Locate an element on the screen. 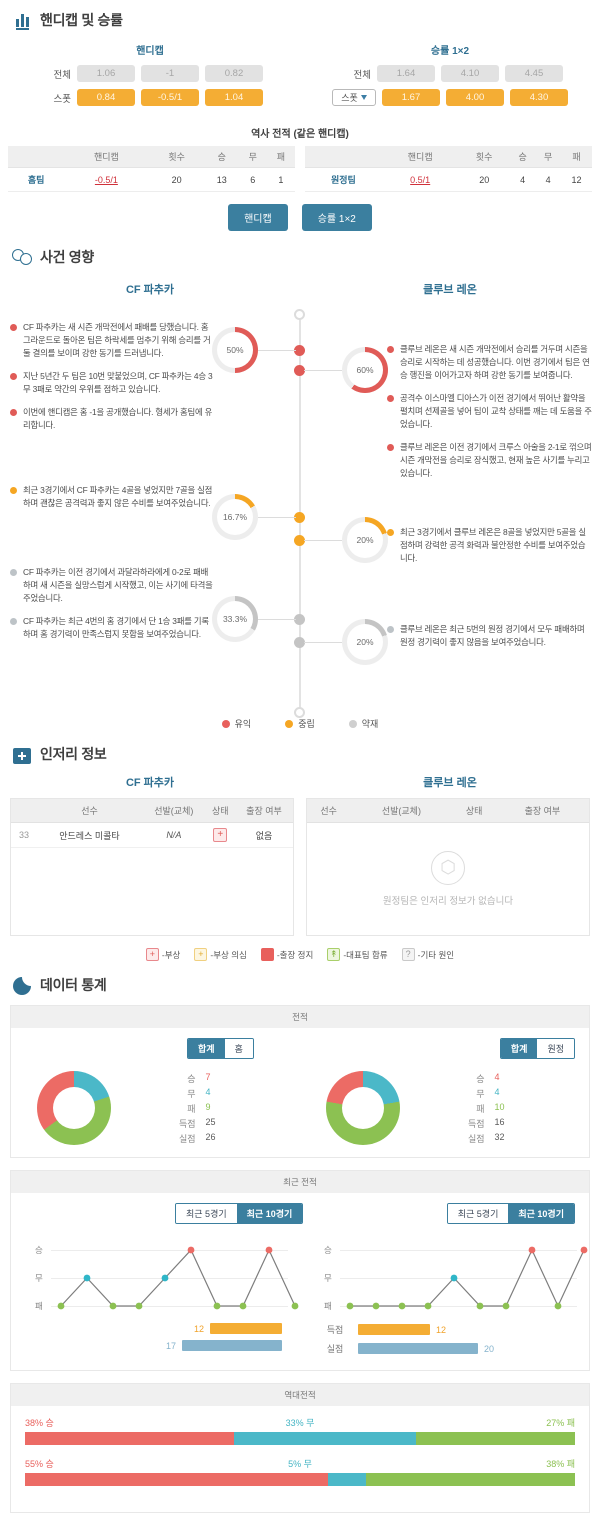  toggle-last5-home: 최근 5경기 is located at coordinates (206, 1213).